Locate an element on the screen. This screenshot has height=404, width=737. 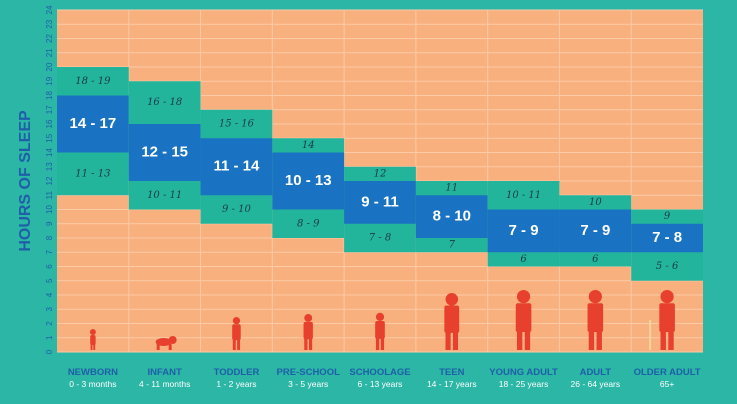
appropriate-low-label: 7 is located at coordinates (452, 245).